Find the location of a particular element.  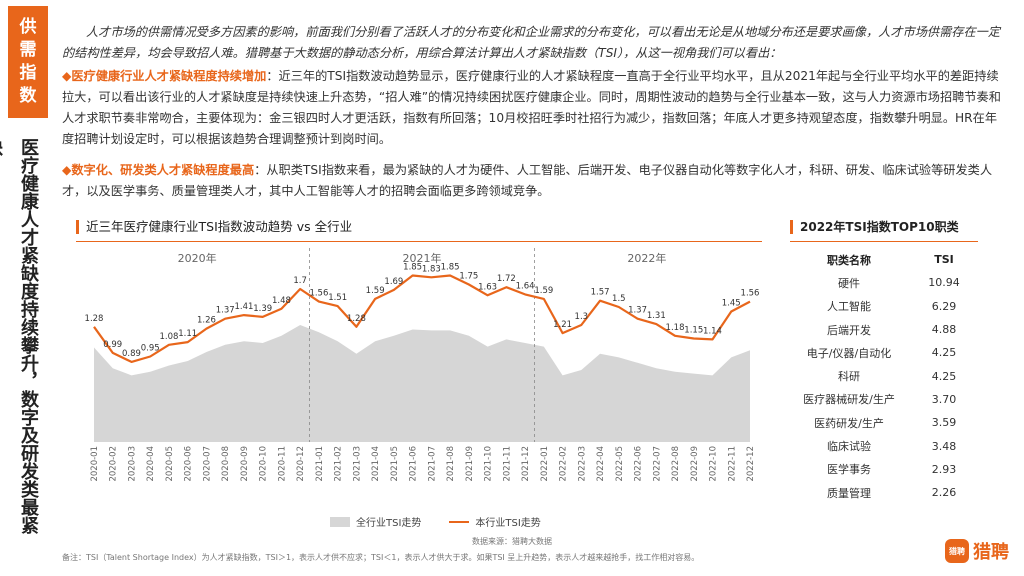

tsi-value: 10.94 is located at coordinates (944, 283).